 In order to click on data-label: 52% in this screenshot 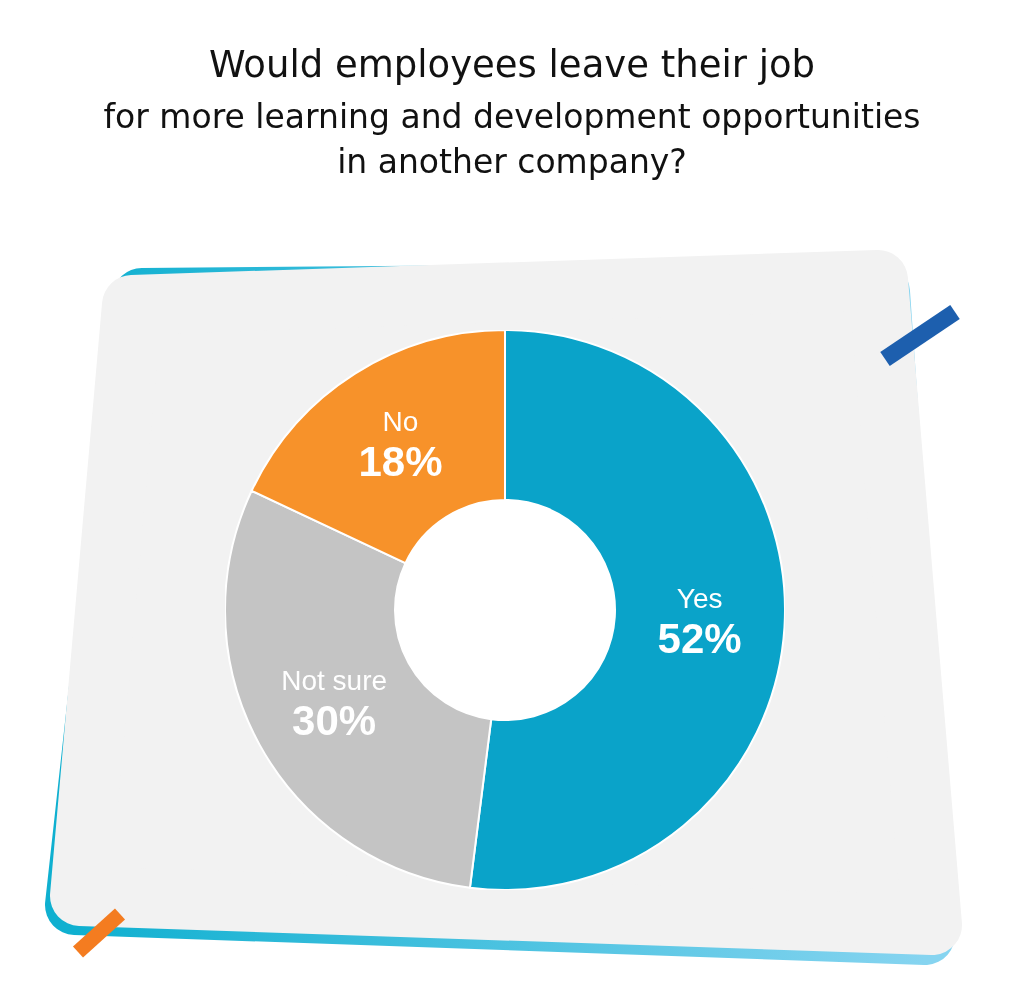, I will do `click(699, 639)`.